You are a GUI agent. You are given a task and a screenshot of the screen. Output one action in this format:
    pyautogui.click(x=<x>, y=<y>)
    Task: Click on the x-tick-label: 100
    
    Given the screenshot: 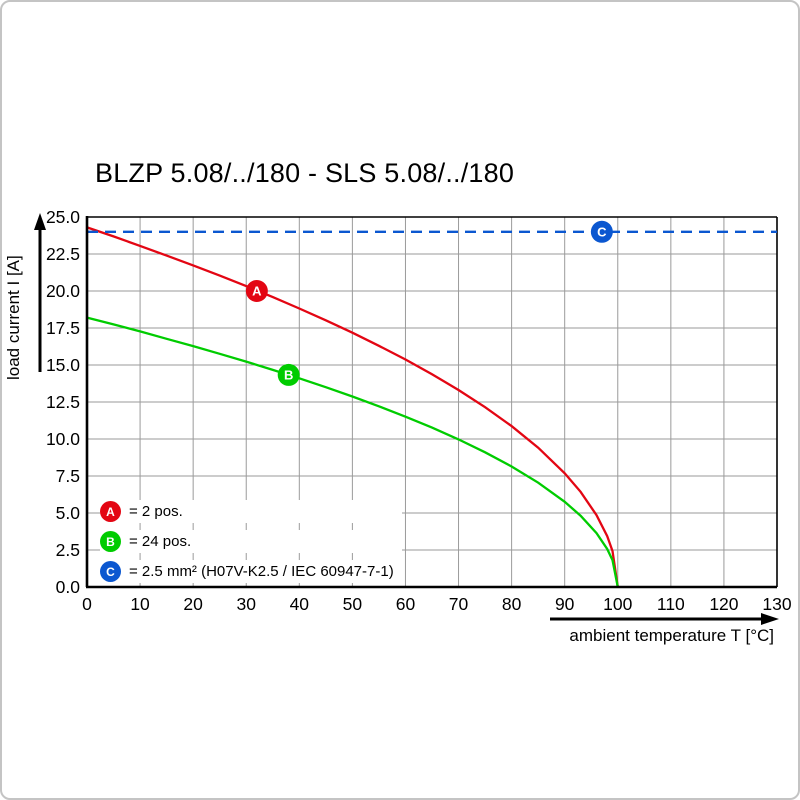 What is the action you would take?
    pyautogui.click(x=617, y=604)
    